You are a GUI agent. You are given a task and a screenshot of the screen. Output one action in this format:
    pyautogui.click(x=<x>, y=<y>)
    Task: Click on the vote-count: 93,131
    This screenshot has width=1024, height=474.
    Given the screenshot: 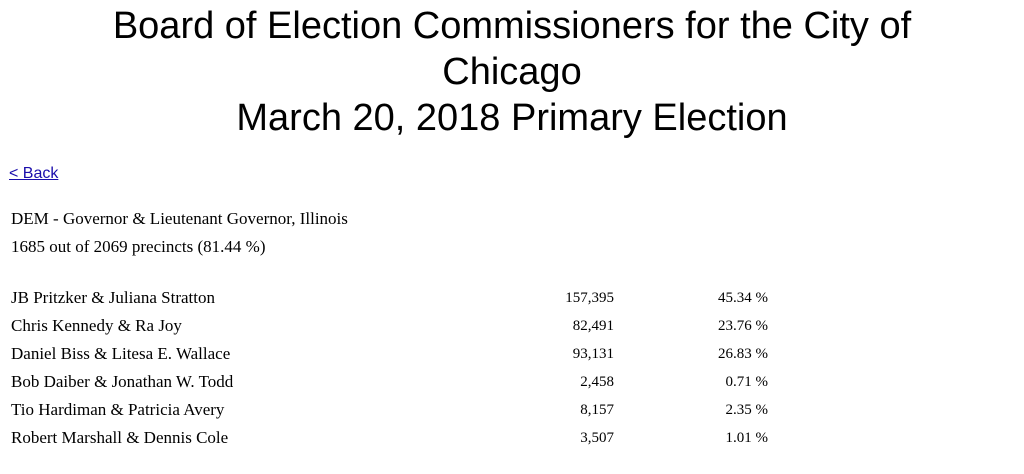 What is the action you would take?
    pyautogui.click(x=593, y=353)
    